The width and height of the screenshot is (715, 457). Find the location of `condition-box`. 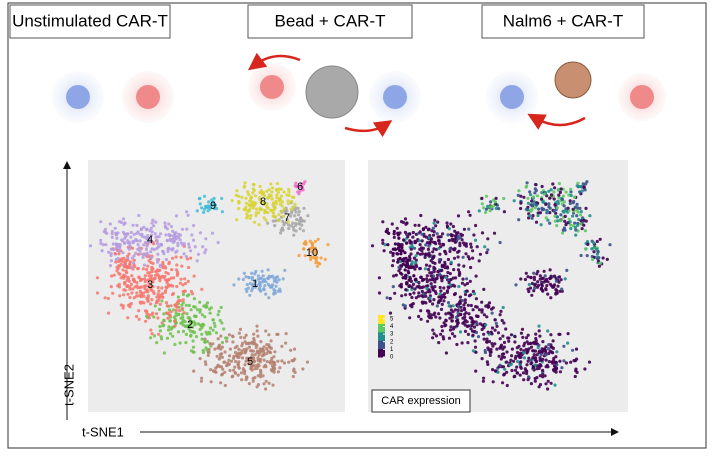

condition-box is located at coordinates (90, 21).